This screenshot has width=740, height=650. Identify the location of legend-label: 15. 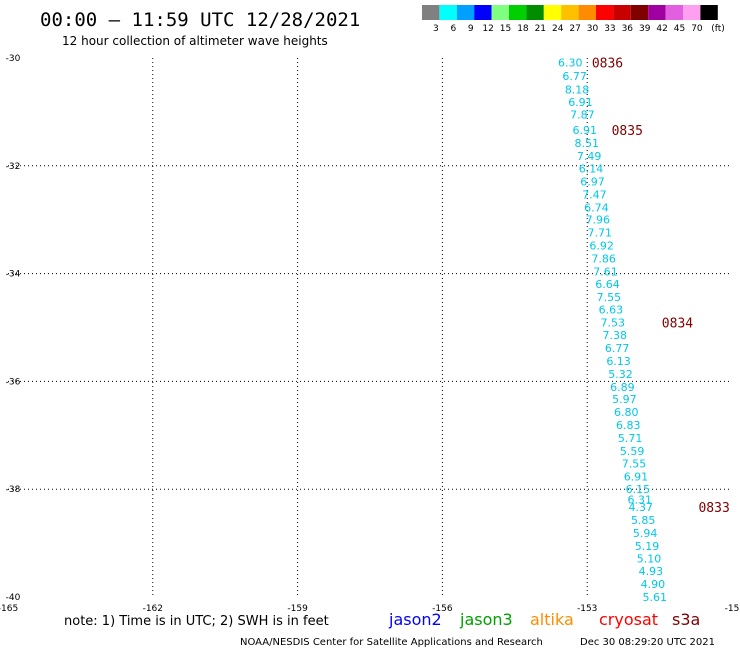
(505, 29).